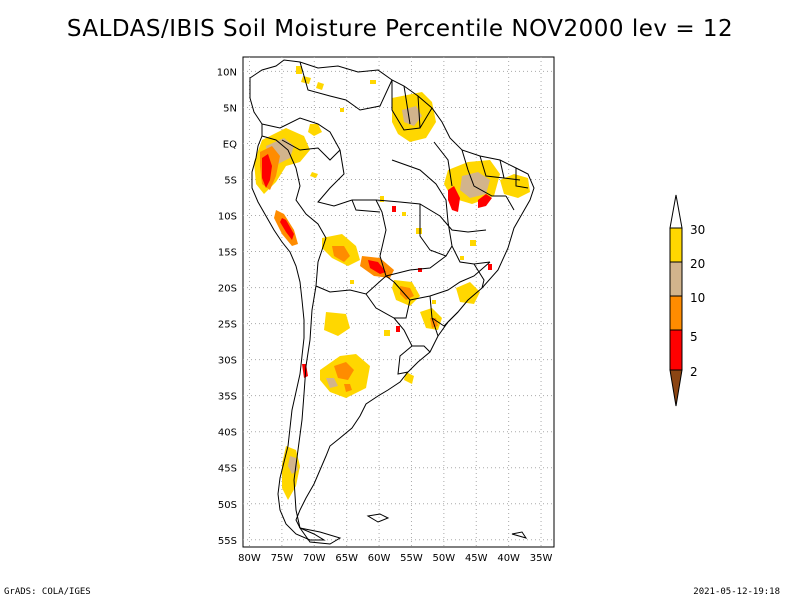 The image size is (800, 600). What do you see at coordinates (282, 558) in the screenshot?
I see `lon-tick-label: 75W` at bounding box center [282, 558].